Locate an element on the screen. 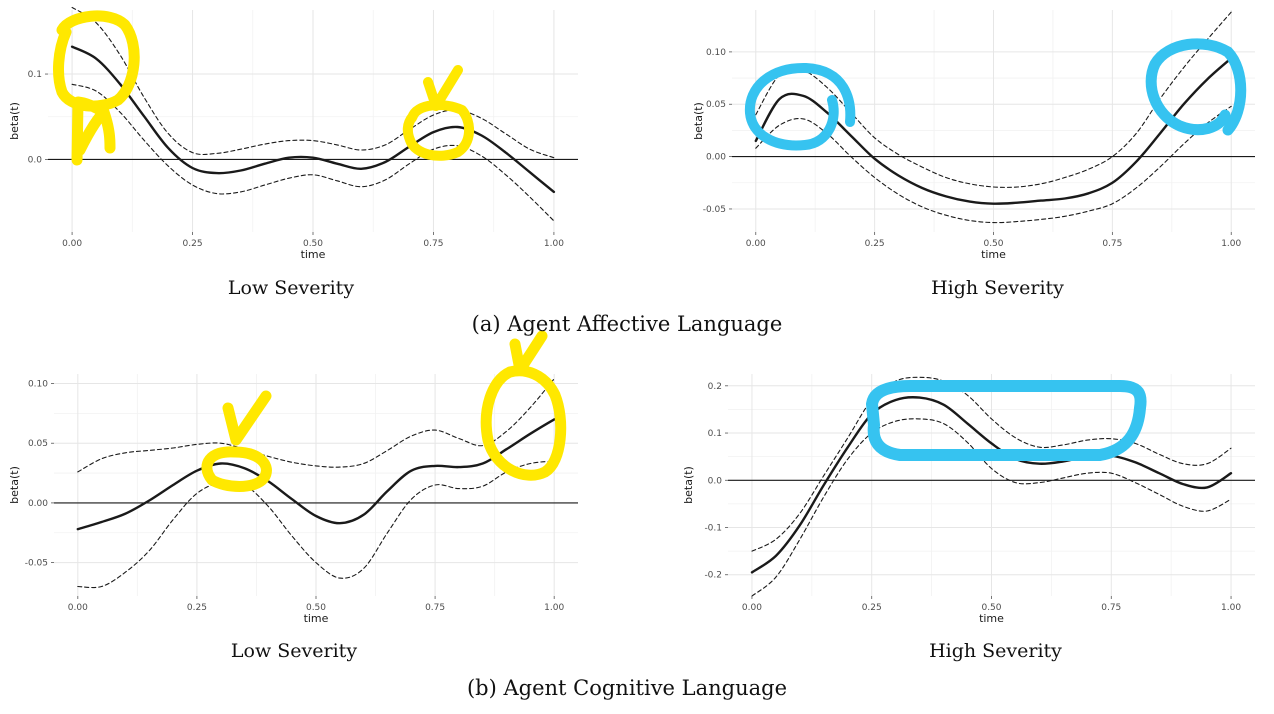 The width and height of the screenshot is (1274, 714). caption-a: (a) Agent Affective Language is located at coordinates (627, 324).